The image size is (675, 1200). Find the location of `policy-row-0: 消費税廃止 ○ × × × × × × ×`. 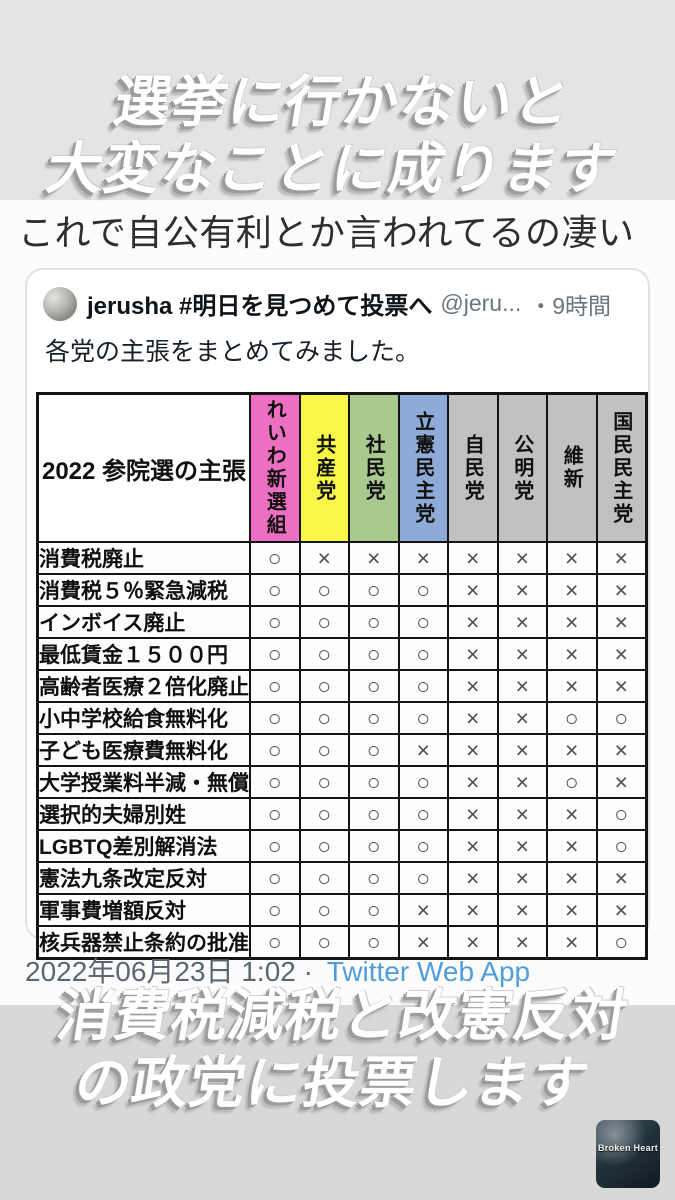

policy-row-0: 消費税廃止 ○ × × × × × × × is located at coordinates (342, 558).